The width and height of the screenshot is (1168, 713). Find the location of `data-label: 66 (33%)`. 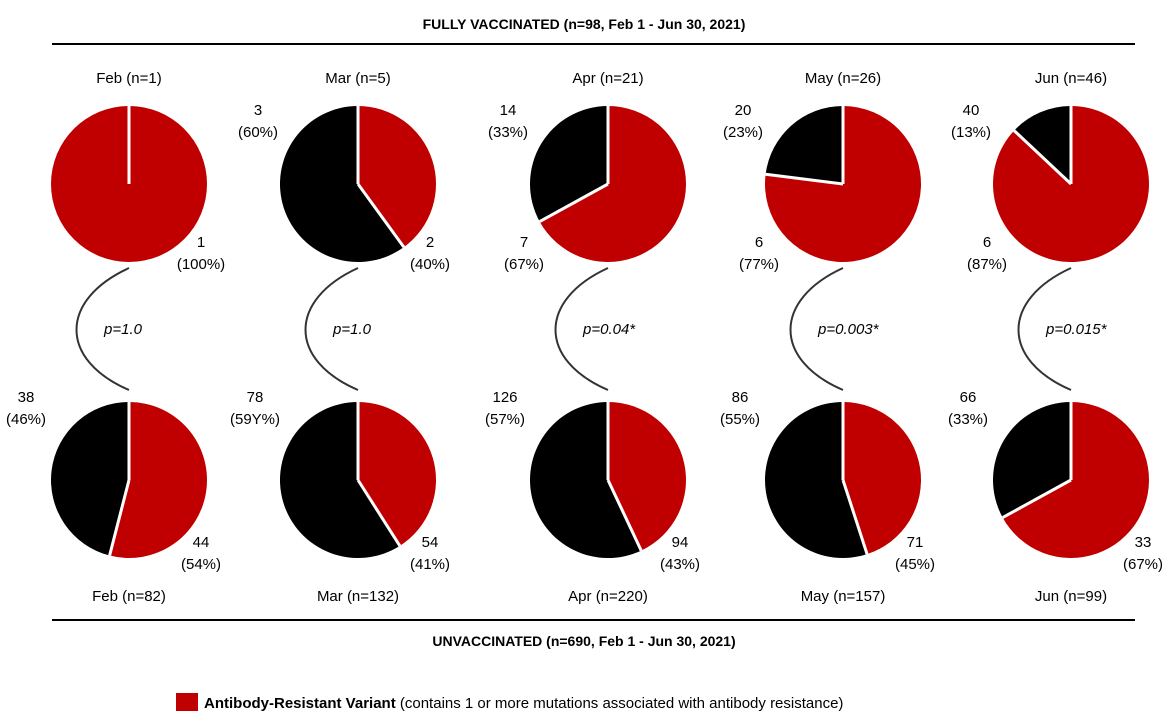

data-label: 66 (33%) is located at coordinates (968, 408).